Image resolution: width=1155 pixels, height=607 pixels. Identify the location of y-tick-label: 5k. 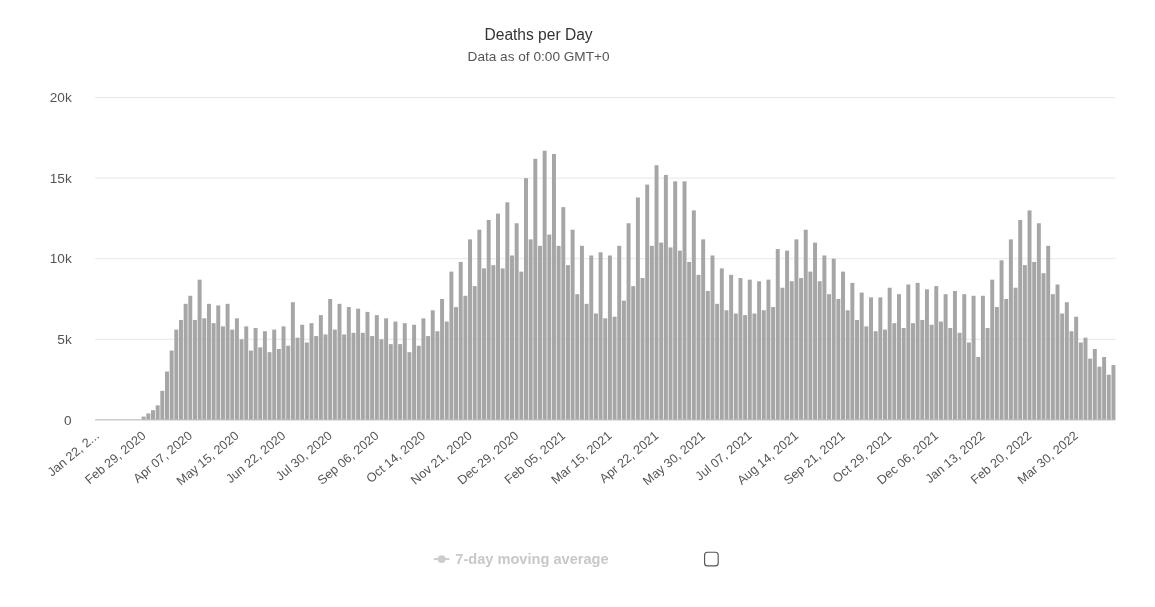
(64, 340).